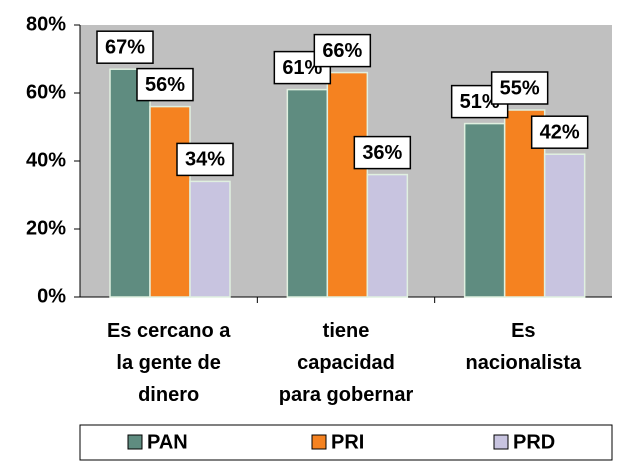  I want to click on y-tick-label: 60%, so click(46, 92).